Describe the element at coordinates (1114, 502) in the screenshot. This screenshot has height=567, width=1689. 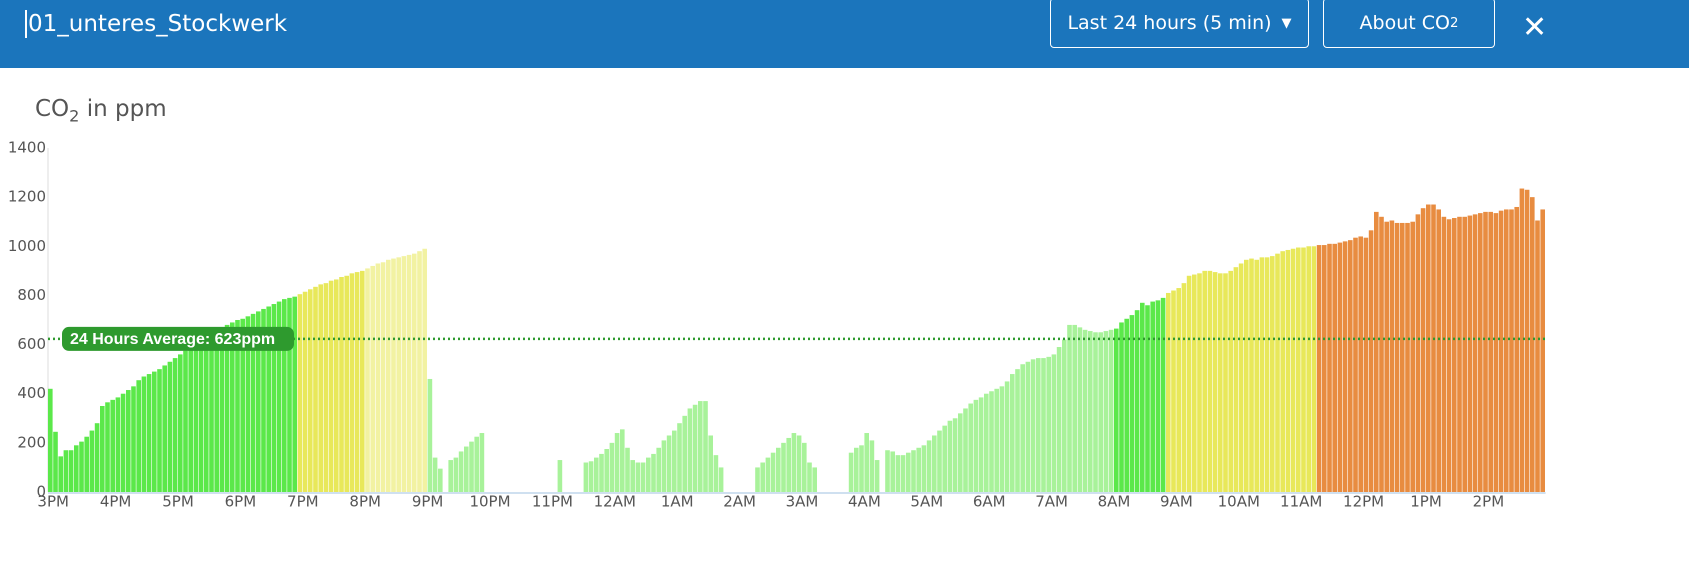
I see `x-tick-label: 8AM` at that location.